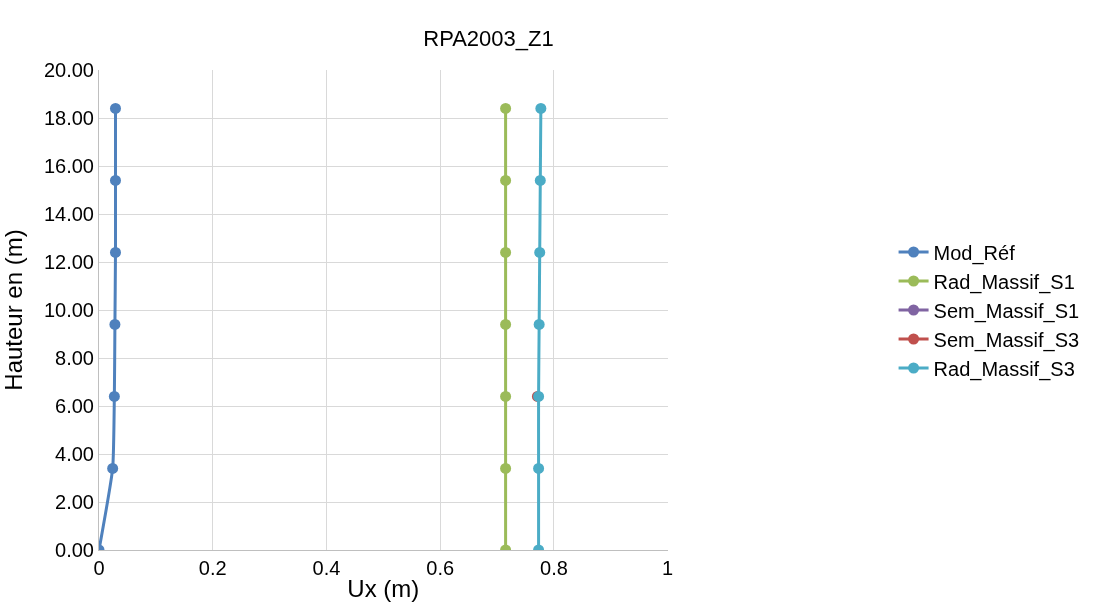 Image resolution: width=1097 pixels, height=610 pixels. Describe the element at coordinates (383, 589) in the screenshot. I see `x-axis-title: Ux (m)` at that location.